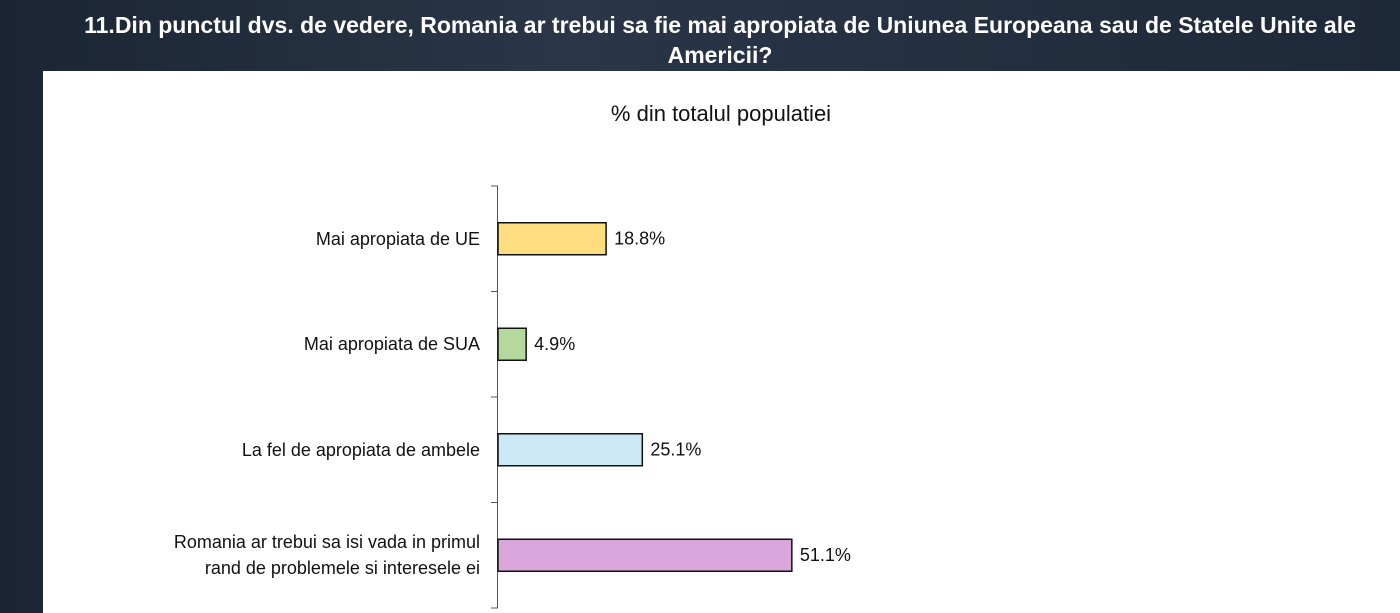 The image size is (1400, 613). I want to click on value-label: 25.1%, so click(675, 450).